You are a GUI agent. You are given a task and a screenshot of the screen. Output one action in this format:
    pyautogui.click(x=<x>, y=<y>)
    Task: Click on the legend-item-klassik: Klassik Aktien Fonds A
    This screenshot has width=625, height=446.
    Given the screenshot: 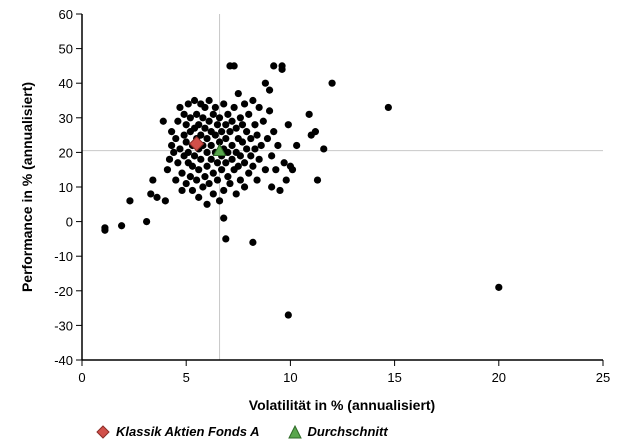 What is the action you would take?
    pyautogui.click(x=178, y=431)
    